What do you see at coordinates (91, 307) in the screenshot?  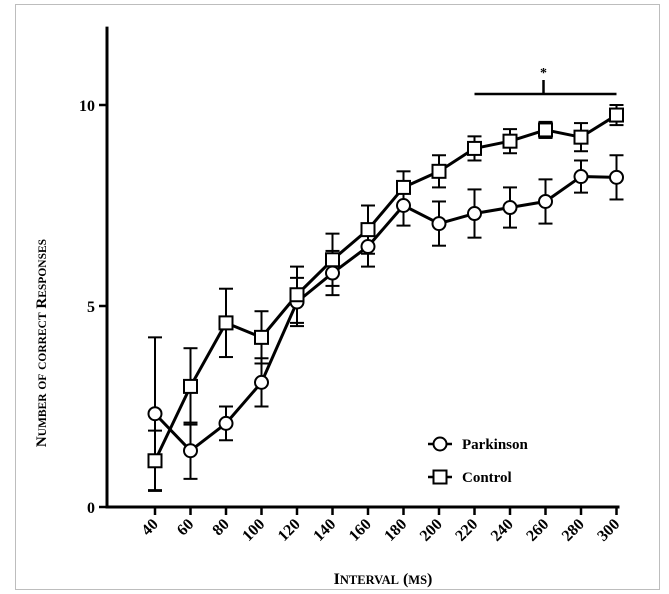 I see `y-tick-label: 5` at bounding box center [91, 307].